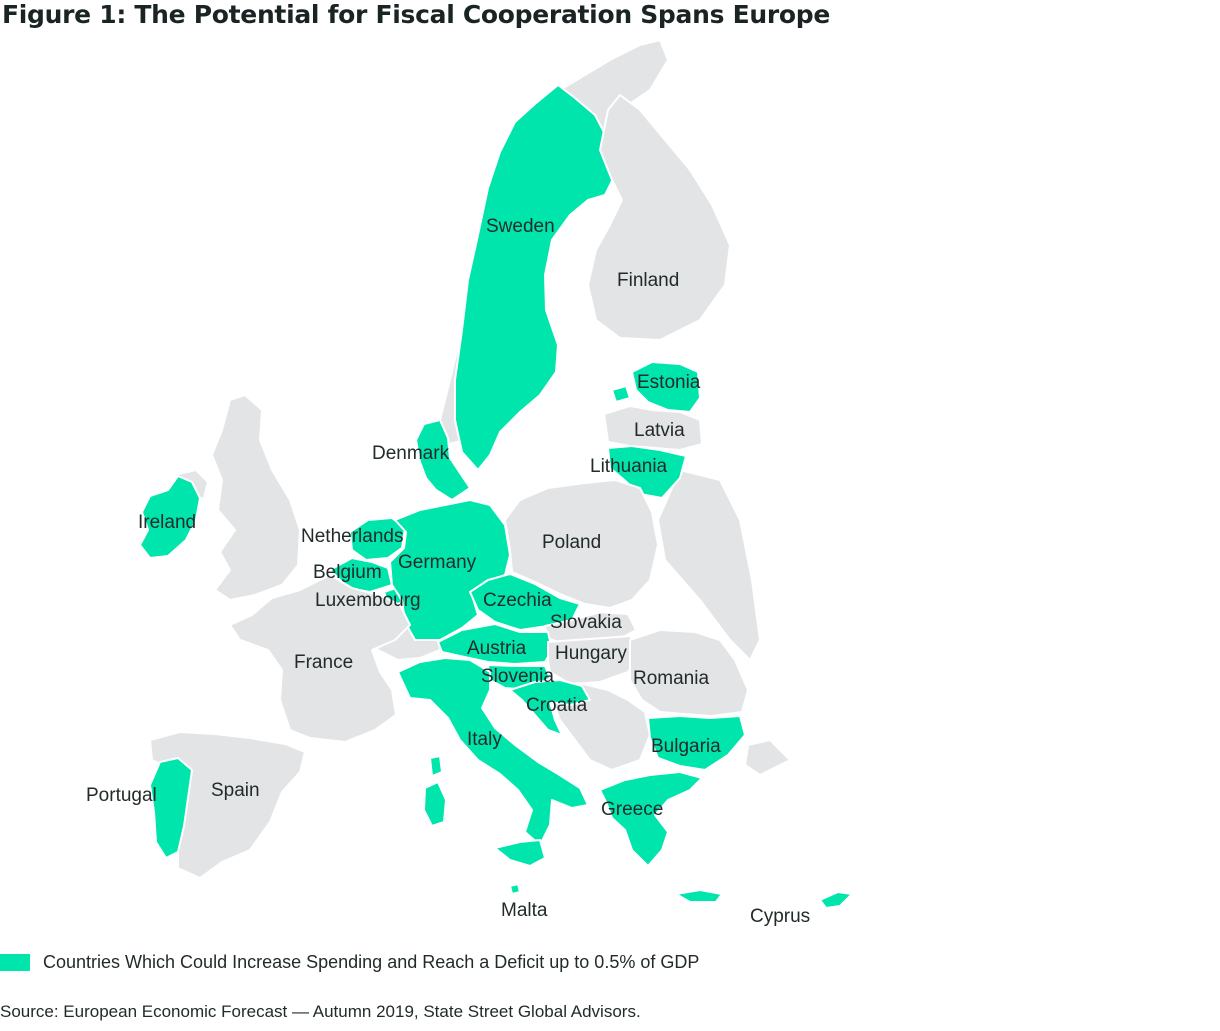  What do you see at coordinates (352, 536) in the screenshot?
I see `label-netherlands: Netherlands` at bounding box center [352, 536].